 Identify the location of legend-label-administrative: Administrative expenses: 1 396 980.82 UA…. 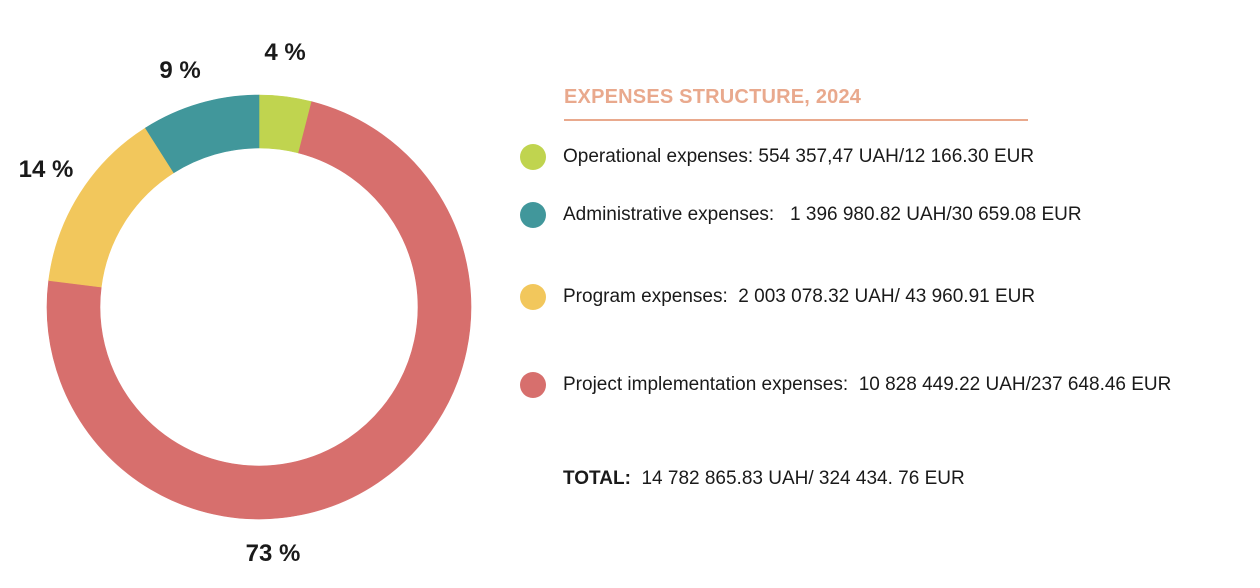
(822, 214).